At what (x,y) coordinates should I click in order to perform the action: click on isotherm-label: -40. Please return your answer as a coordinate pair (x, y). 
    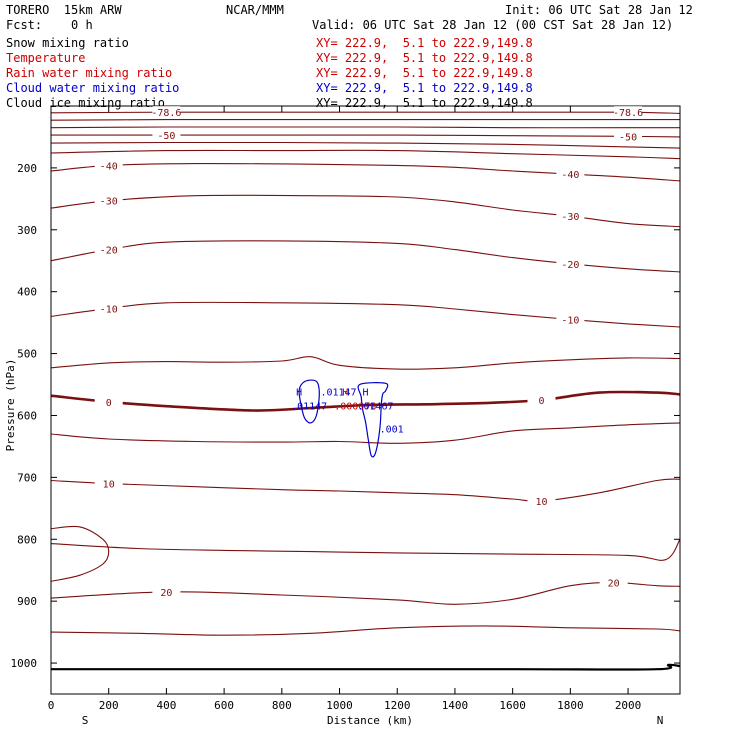
    Looking at the image, I should click on (109, 166).